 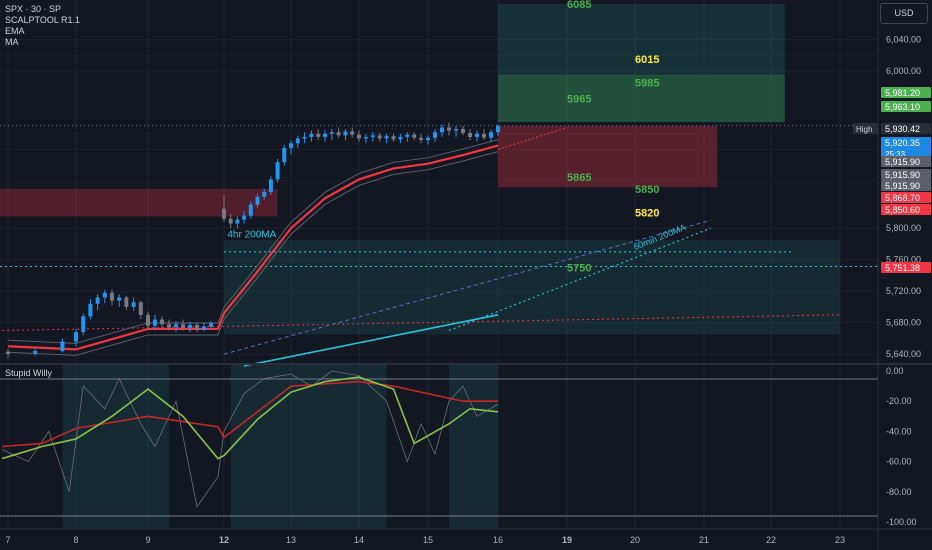 I want to click on high-tag: High, so click(x=864, y=129).